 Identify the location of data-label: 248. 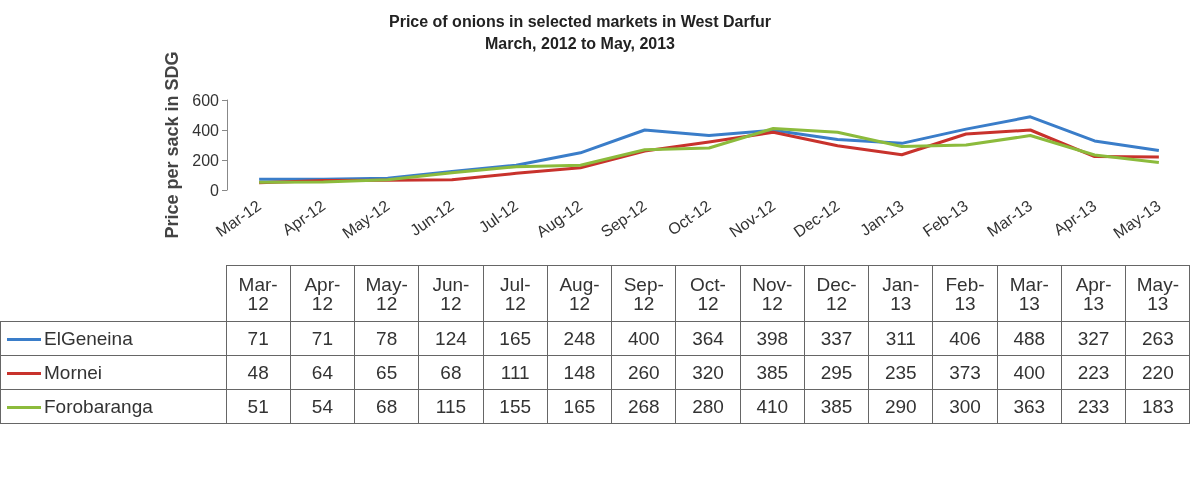
(579, 338).